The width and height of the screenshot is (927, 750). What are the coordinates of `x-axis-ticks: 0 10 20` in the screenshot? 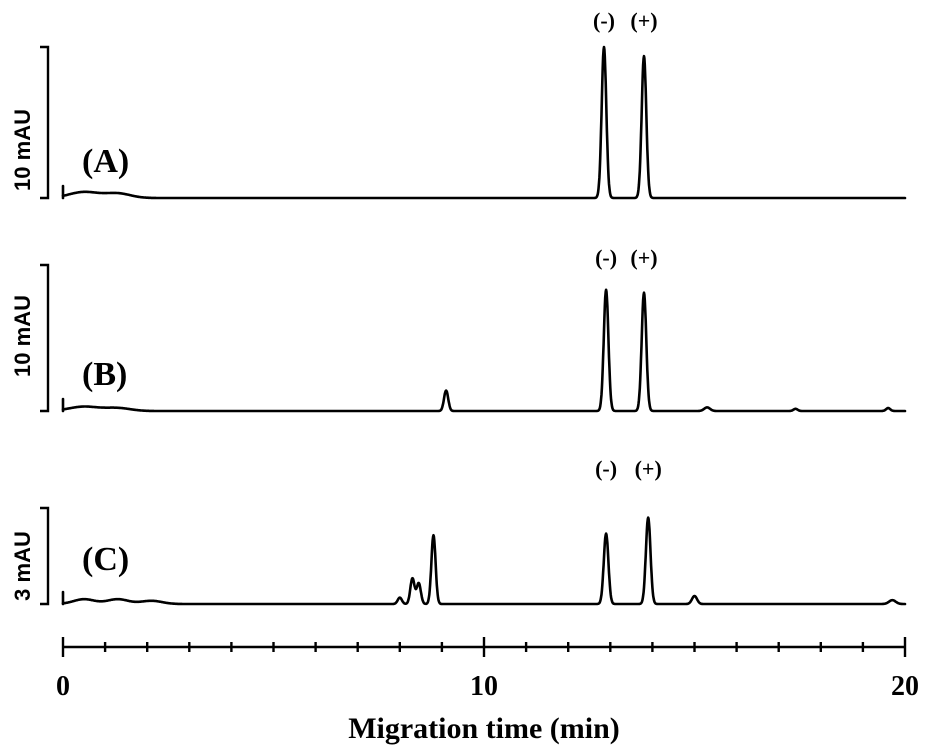 It's located at (487, 669).